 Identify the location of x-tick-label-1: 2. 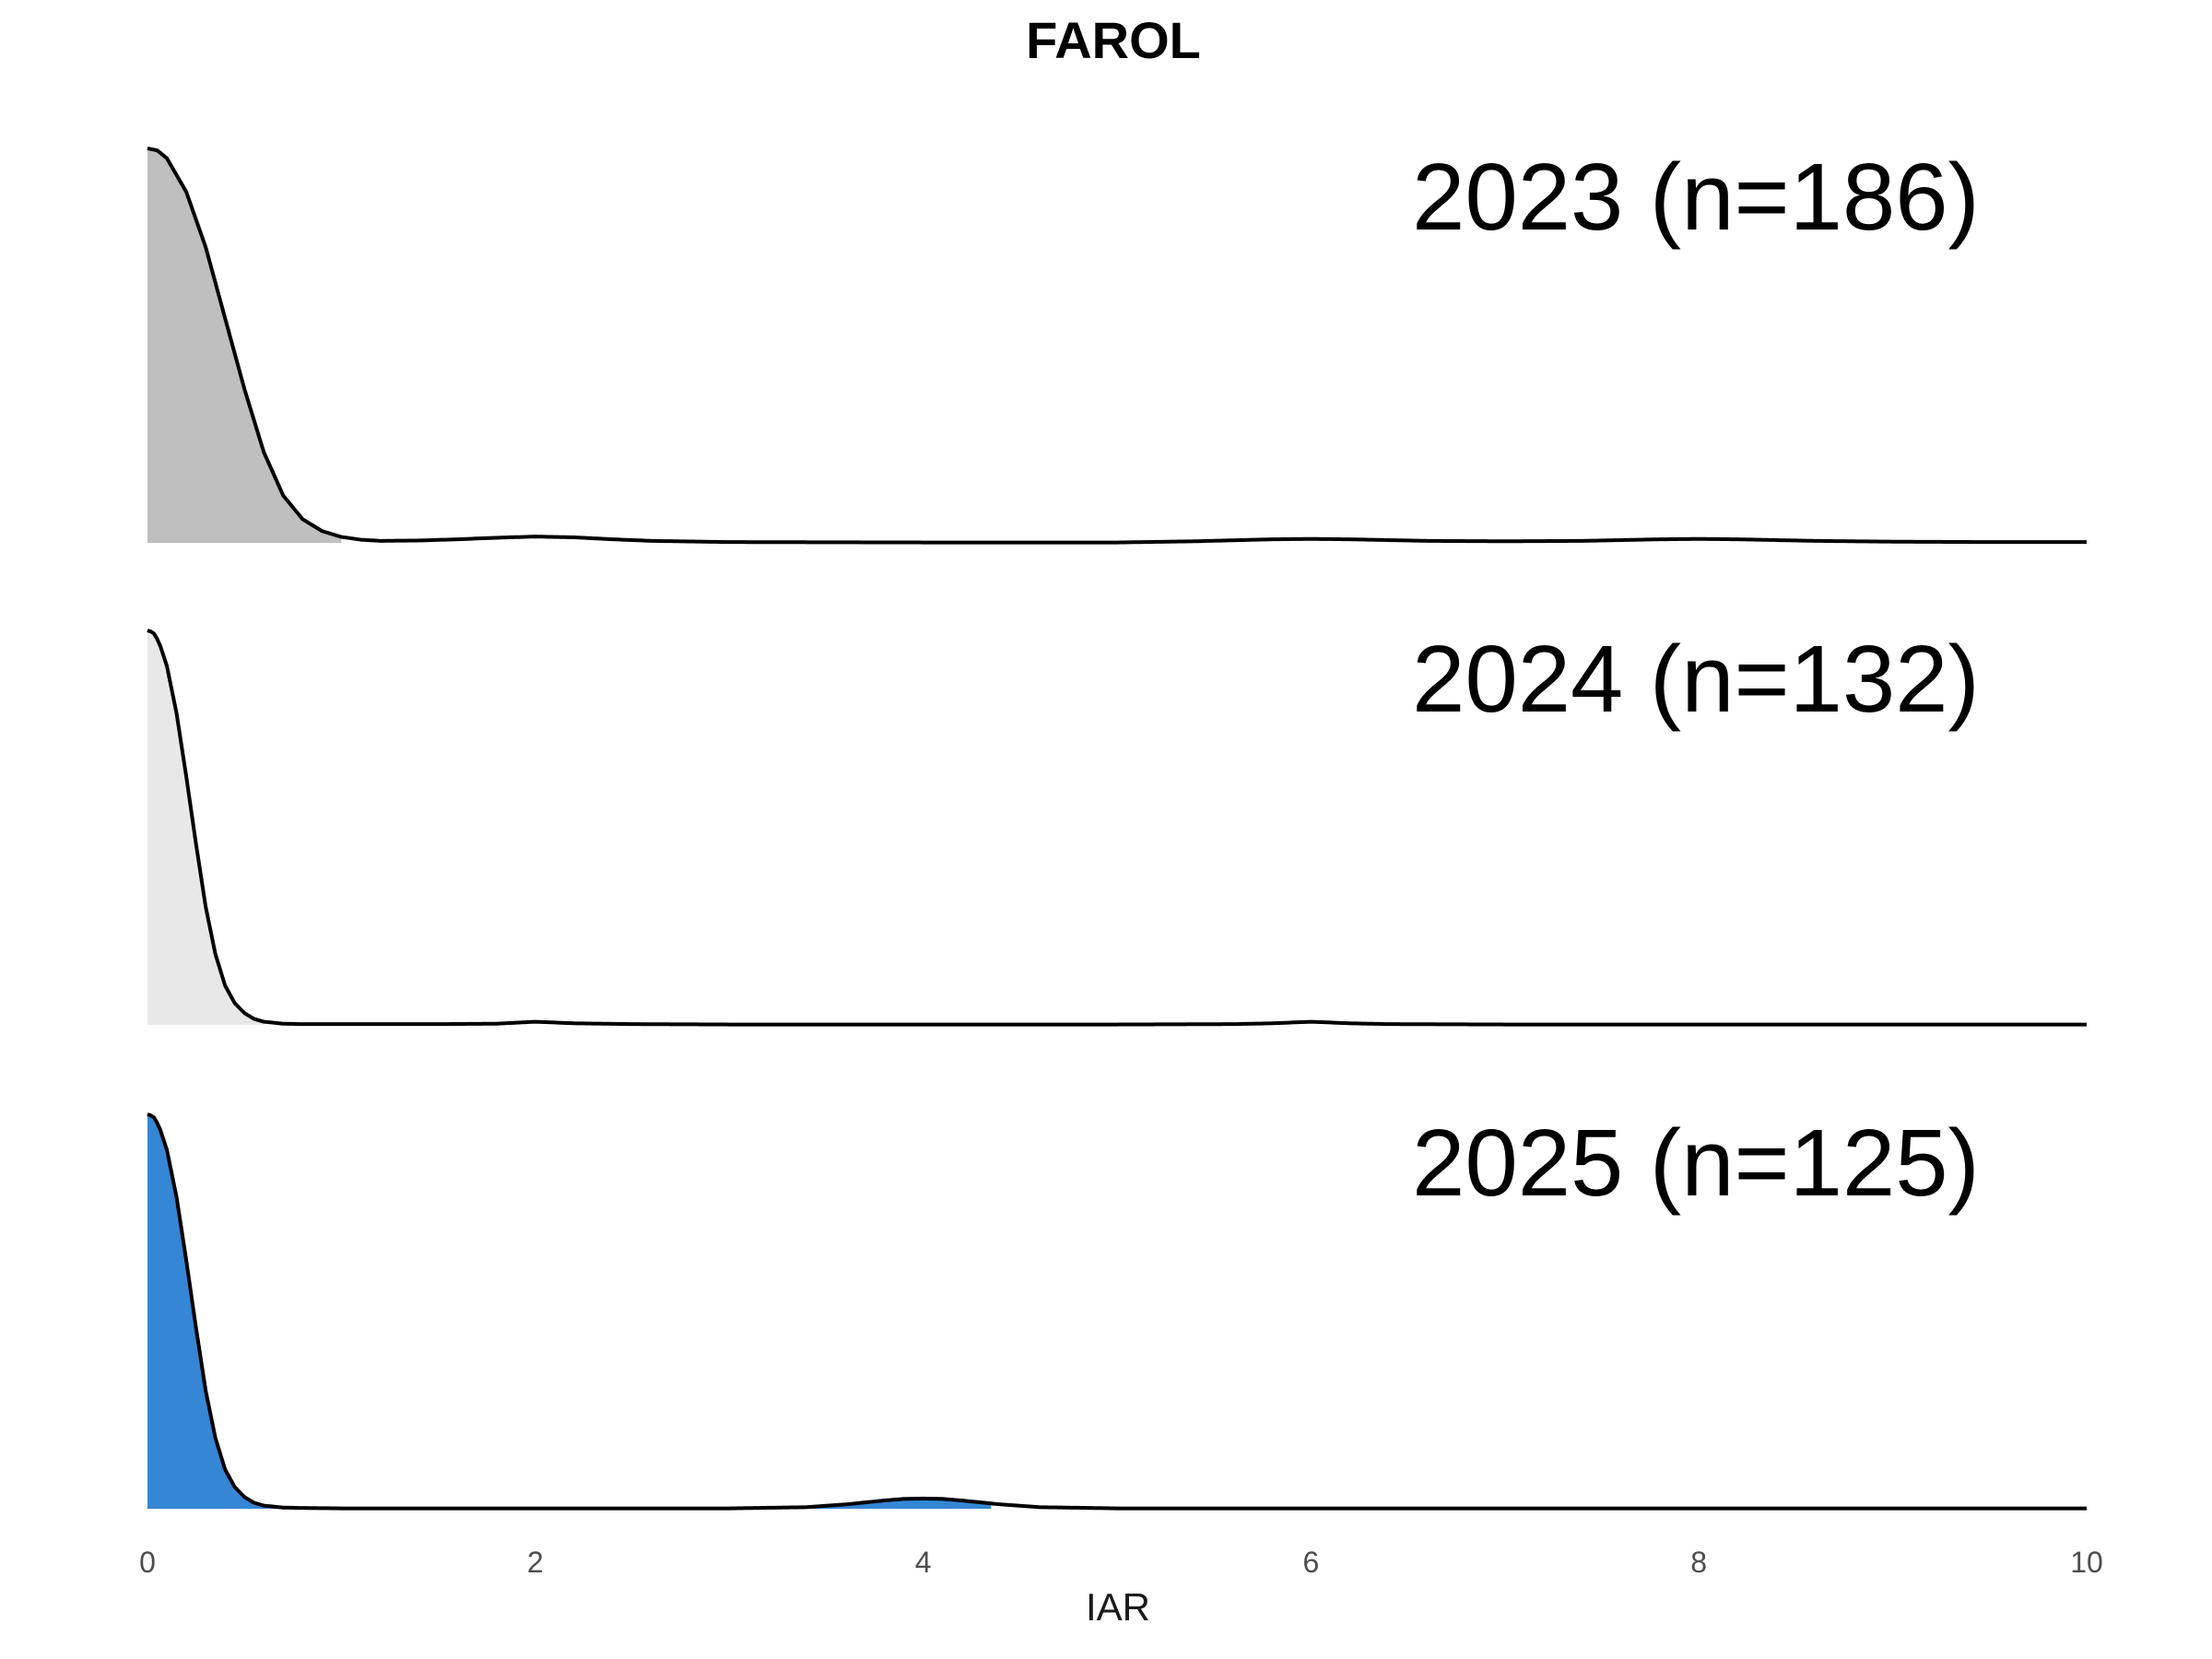
(535, 1562).